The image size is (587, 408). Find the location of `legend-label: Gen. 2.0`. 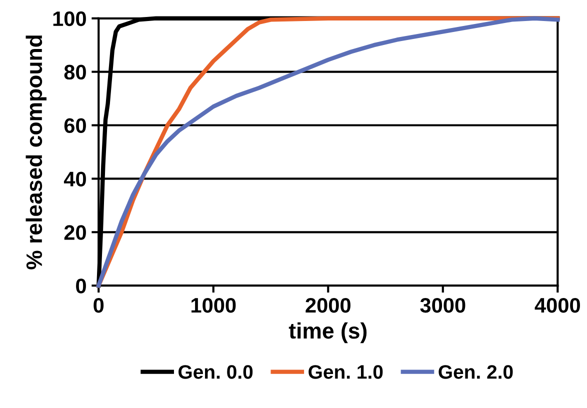

legend-label: Gen. 2.0 is located at coordinates (475, 372).